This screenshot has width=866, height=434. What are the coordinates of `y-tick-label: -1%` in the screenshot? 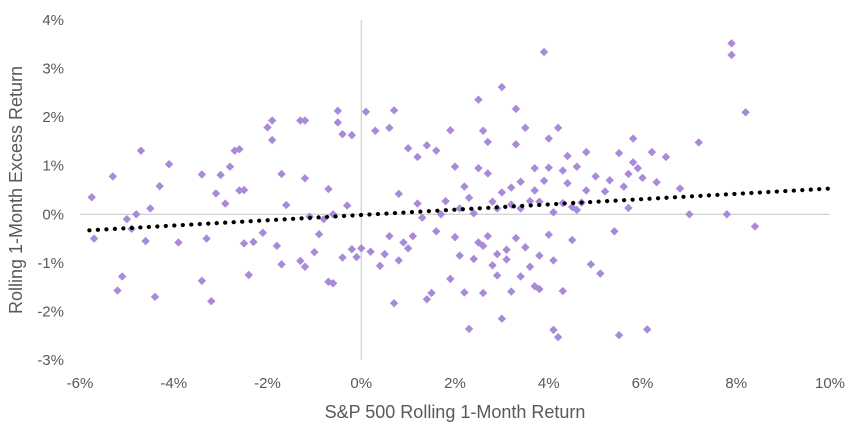 It's located at (50, 263).